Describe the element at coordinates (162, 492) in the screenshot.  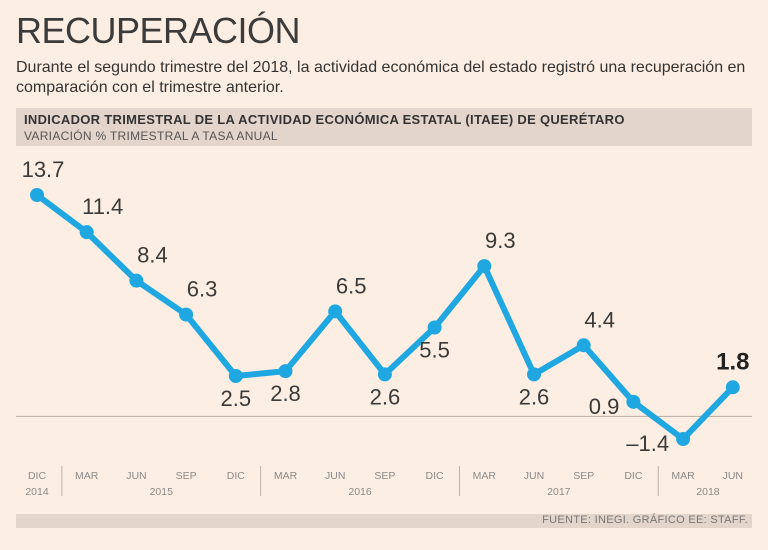
I see `year-label: 2015` at that location.